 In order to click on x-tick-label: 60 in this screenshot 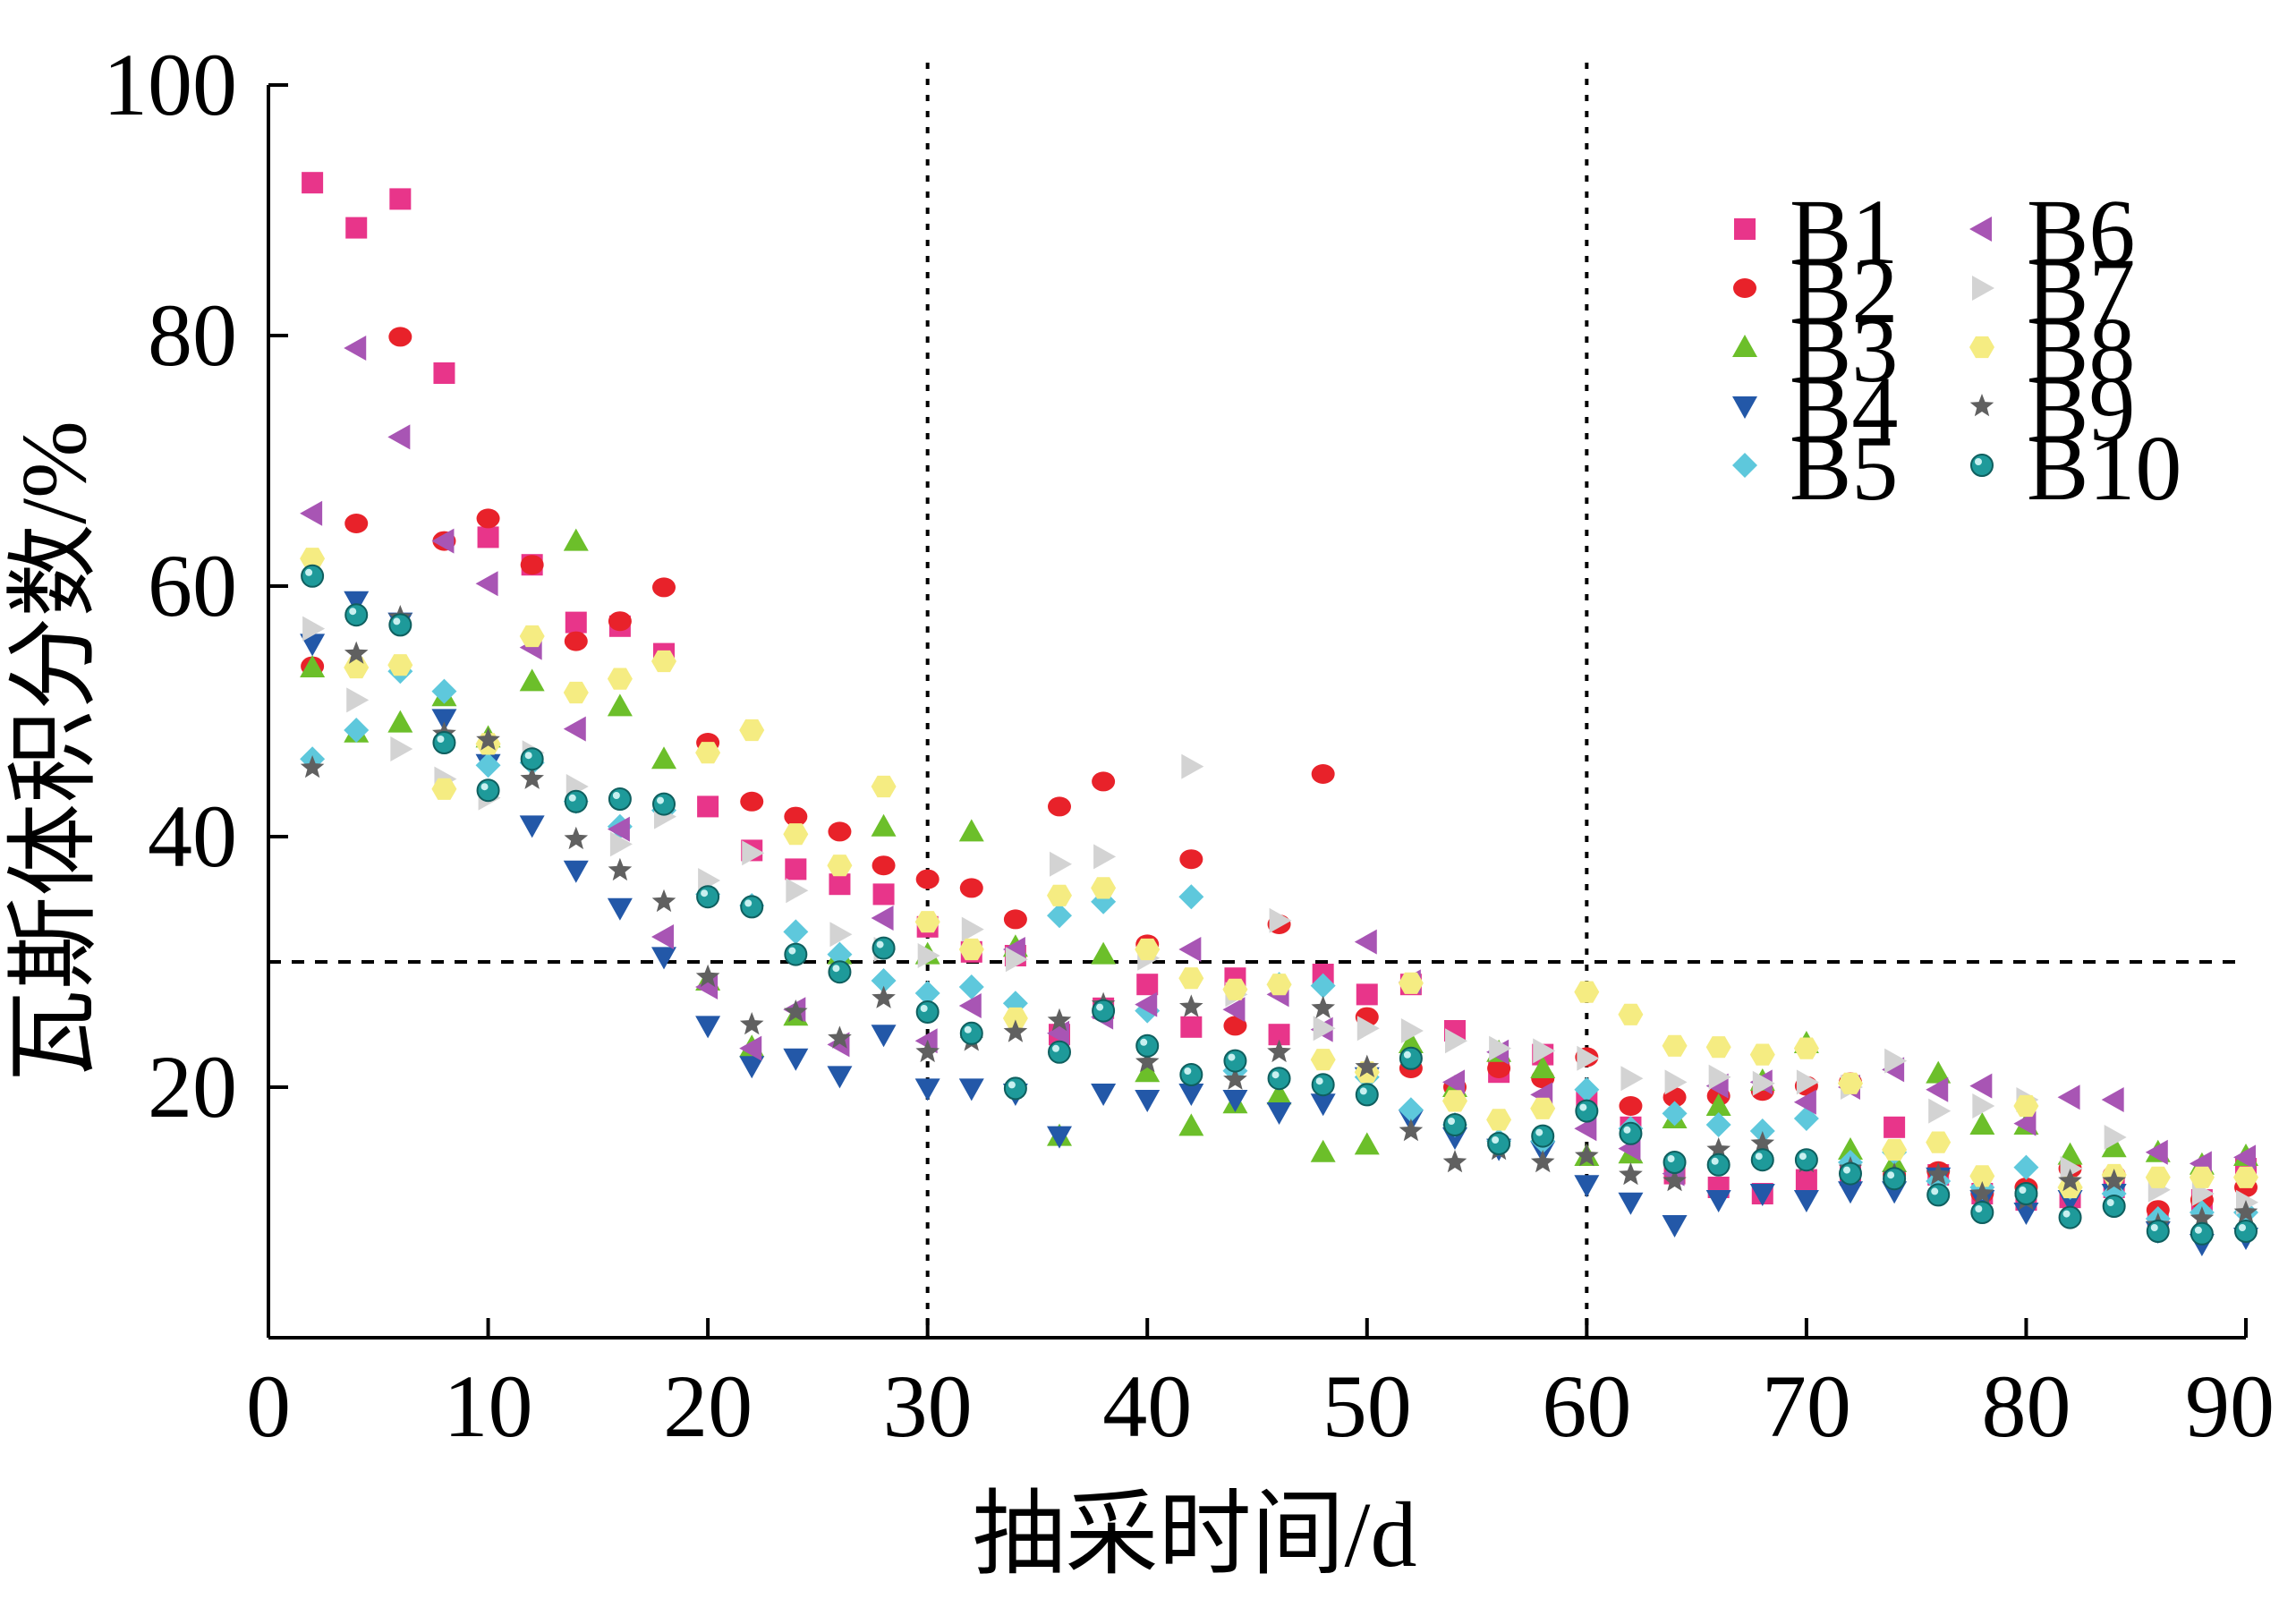, I will do `click(1586, 1406)`.